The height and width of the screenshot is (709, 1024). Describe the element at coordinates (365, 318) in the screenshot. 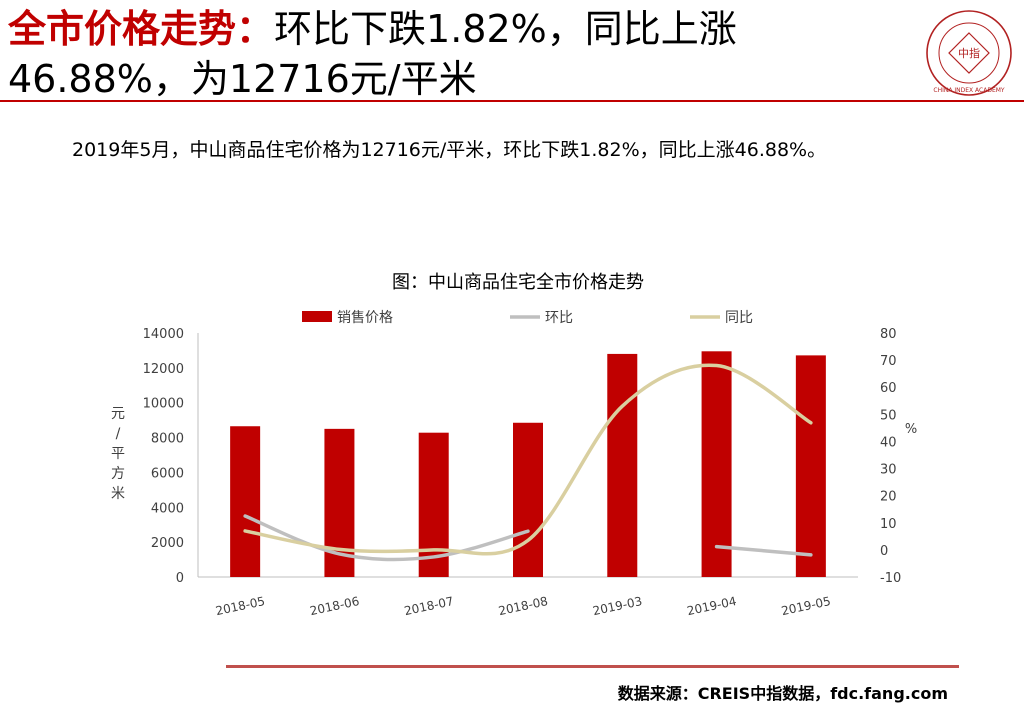

I see `legend-label: 销售价格` at that location.